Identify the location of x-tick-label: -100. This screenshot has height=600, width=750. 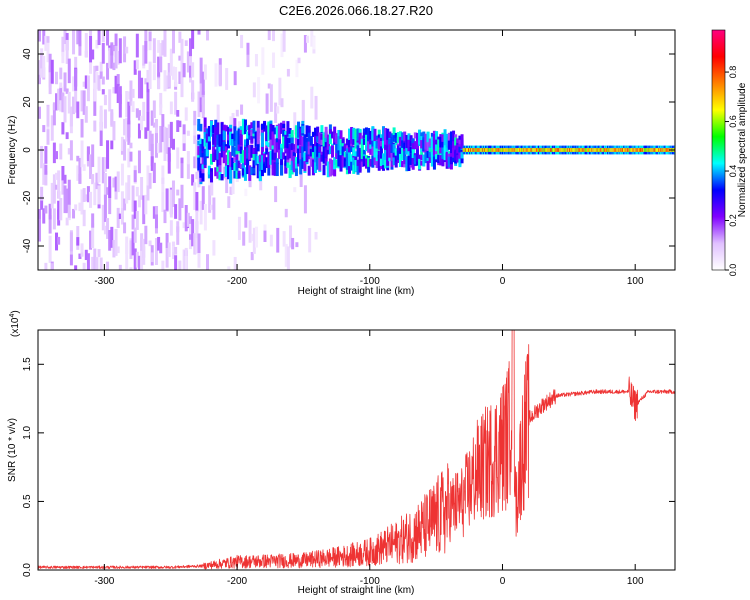
(370, 581).